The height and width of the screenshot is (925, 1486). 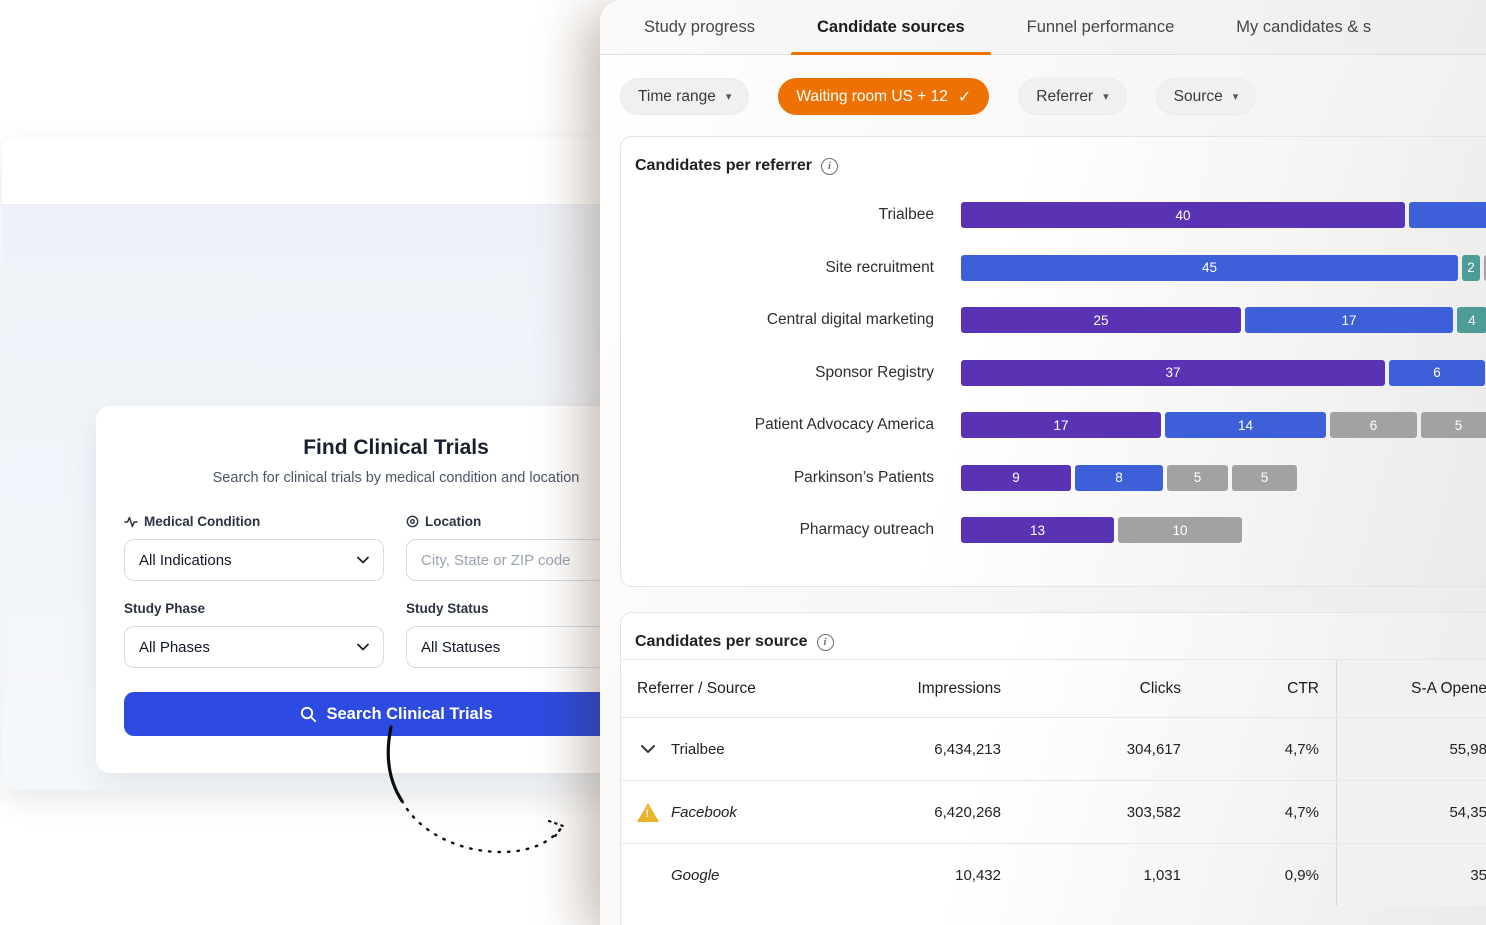 What do you see at coordinates (1100, 26) in the screenshot?
I see `tab-funnel-performance: Funnel performance` at bounding box center [1100, 26].